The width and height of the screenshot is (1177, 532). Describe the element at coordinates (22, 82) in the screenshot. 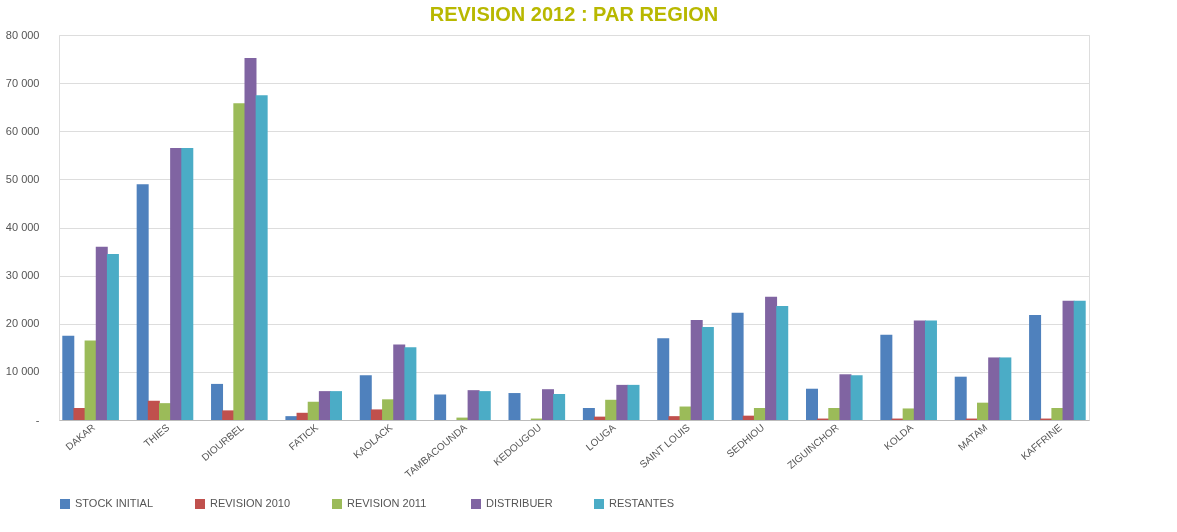

I see `y-tick-label: 70 000` at that location.